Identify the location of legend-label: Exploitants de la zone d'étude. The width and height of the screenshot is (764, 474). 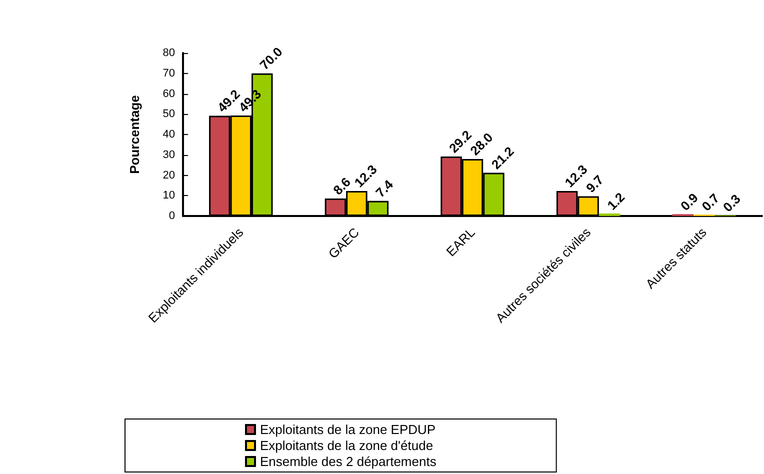
(347, 445).